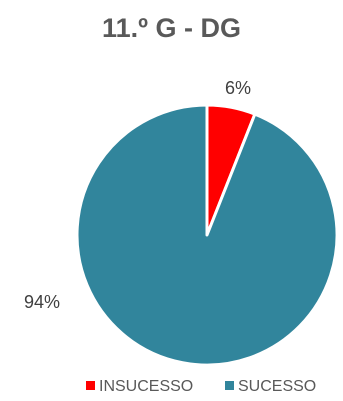 The width and height of the screenshot is (343, 401). What do you see at coordinates (171, 28) in the screenshot?
I see `chart-title: 11.º G - DG` at bounding box center [171, 28].